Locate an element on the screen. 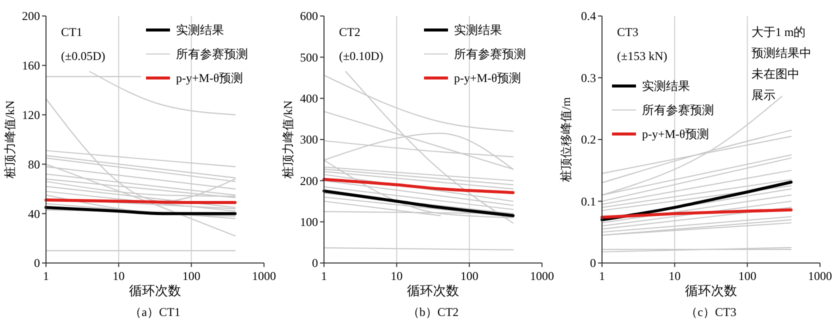 This screenshot has width=836, height=323. y-tick-label: 120 is located at coordinates (31, 115).